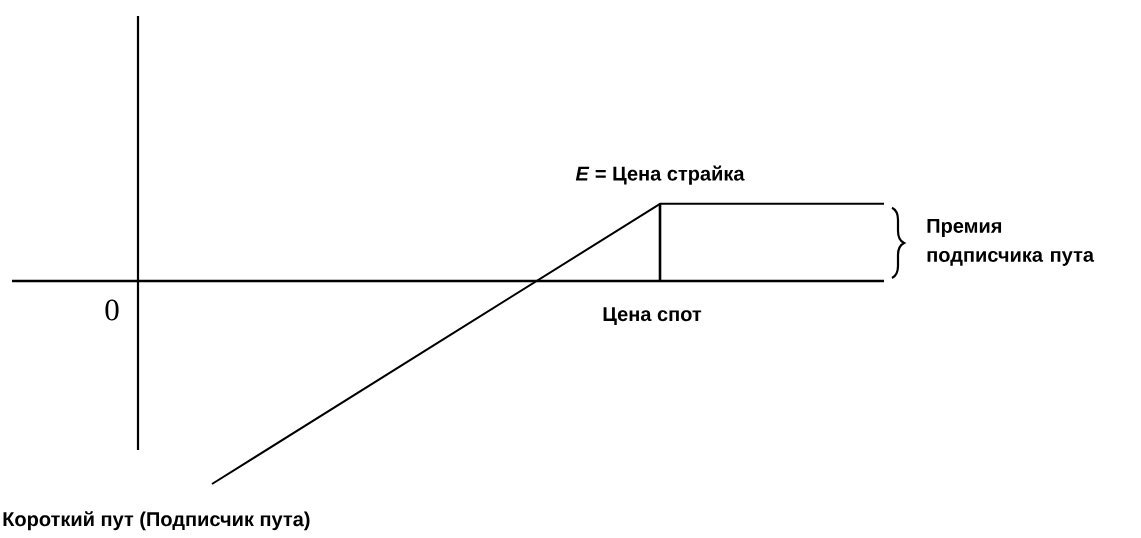 The width and height of the screenshot is (1141, 538). I want to click on text: Премия подписчика пута, so click(1011, 242).